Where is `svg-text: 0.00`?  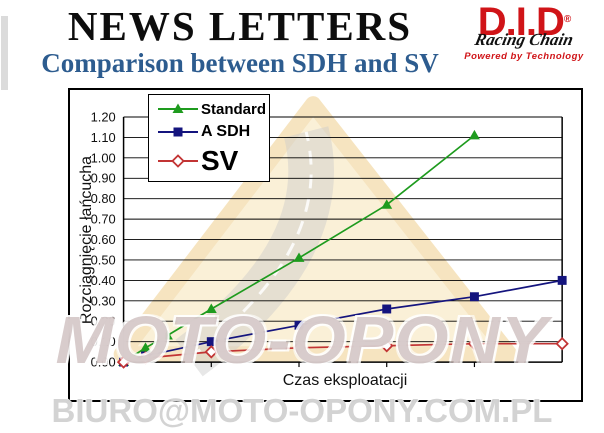
svg-text: 0.00 is located at coordinates (103, 362).